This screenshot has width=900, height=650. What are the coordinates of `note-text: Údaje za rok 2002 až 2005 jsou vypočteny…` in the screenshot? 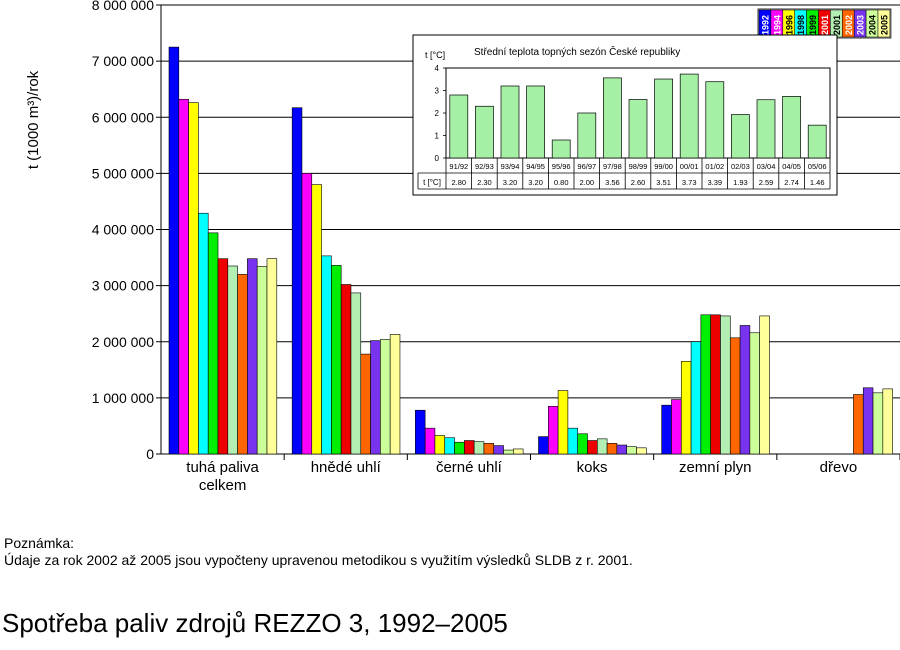 It's located at (318, 560).